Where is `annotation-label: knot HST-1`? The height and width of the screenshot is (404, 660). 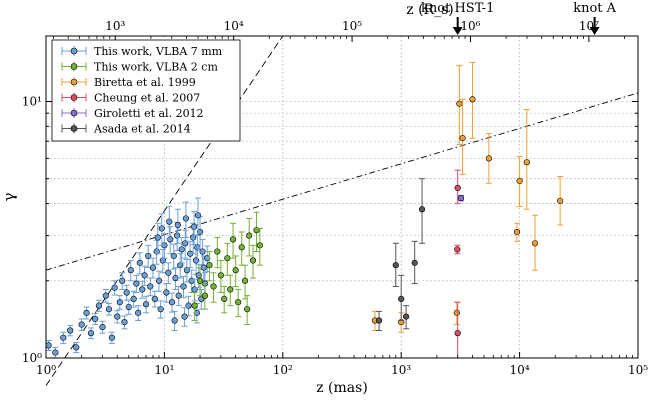
annotation-label: knot HST-1 is located at coordinates (457, 8).